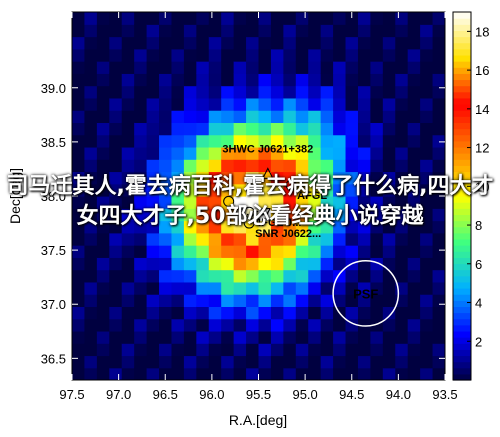  What do you see at coordinates (444, 394) in the screenshot?
I see `x-tick-label: 93.5` at bounding box center [444, 394].